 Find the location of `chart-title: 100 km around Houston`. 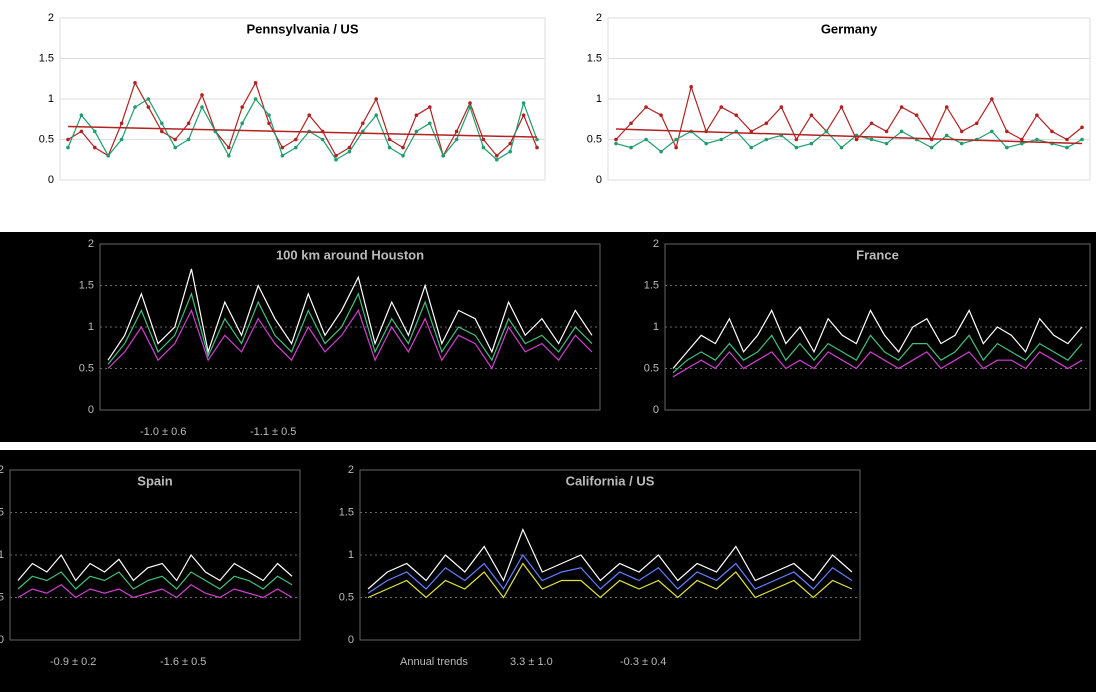

chart-title: 100 km around Houston is located at coordinates (350, 254).